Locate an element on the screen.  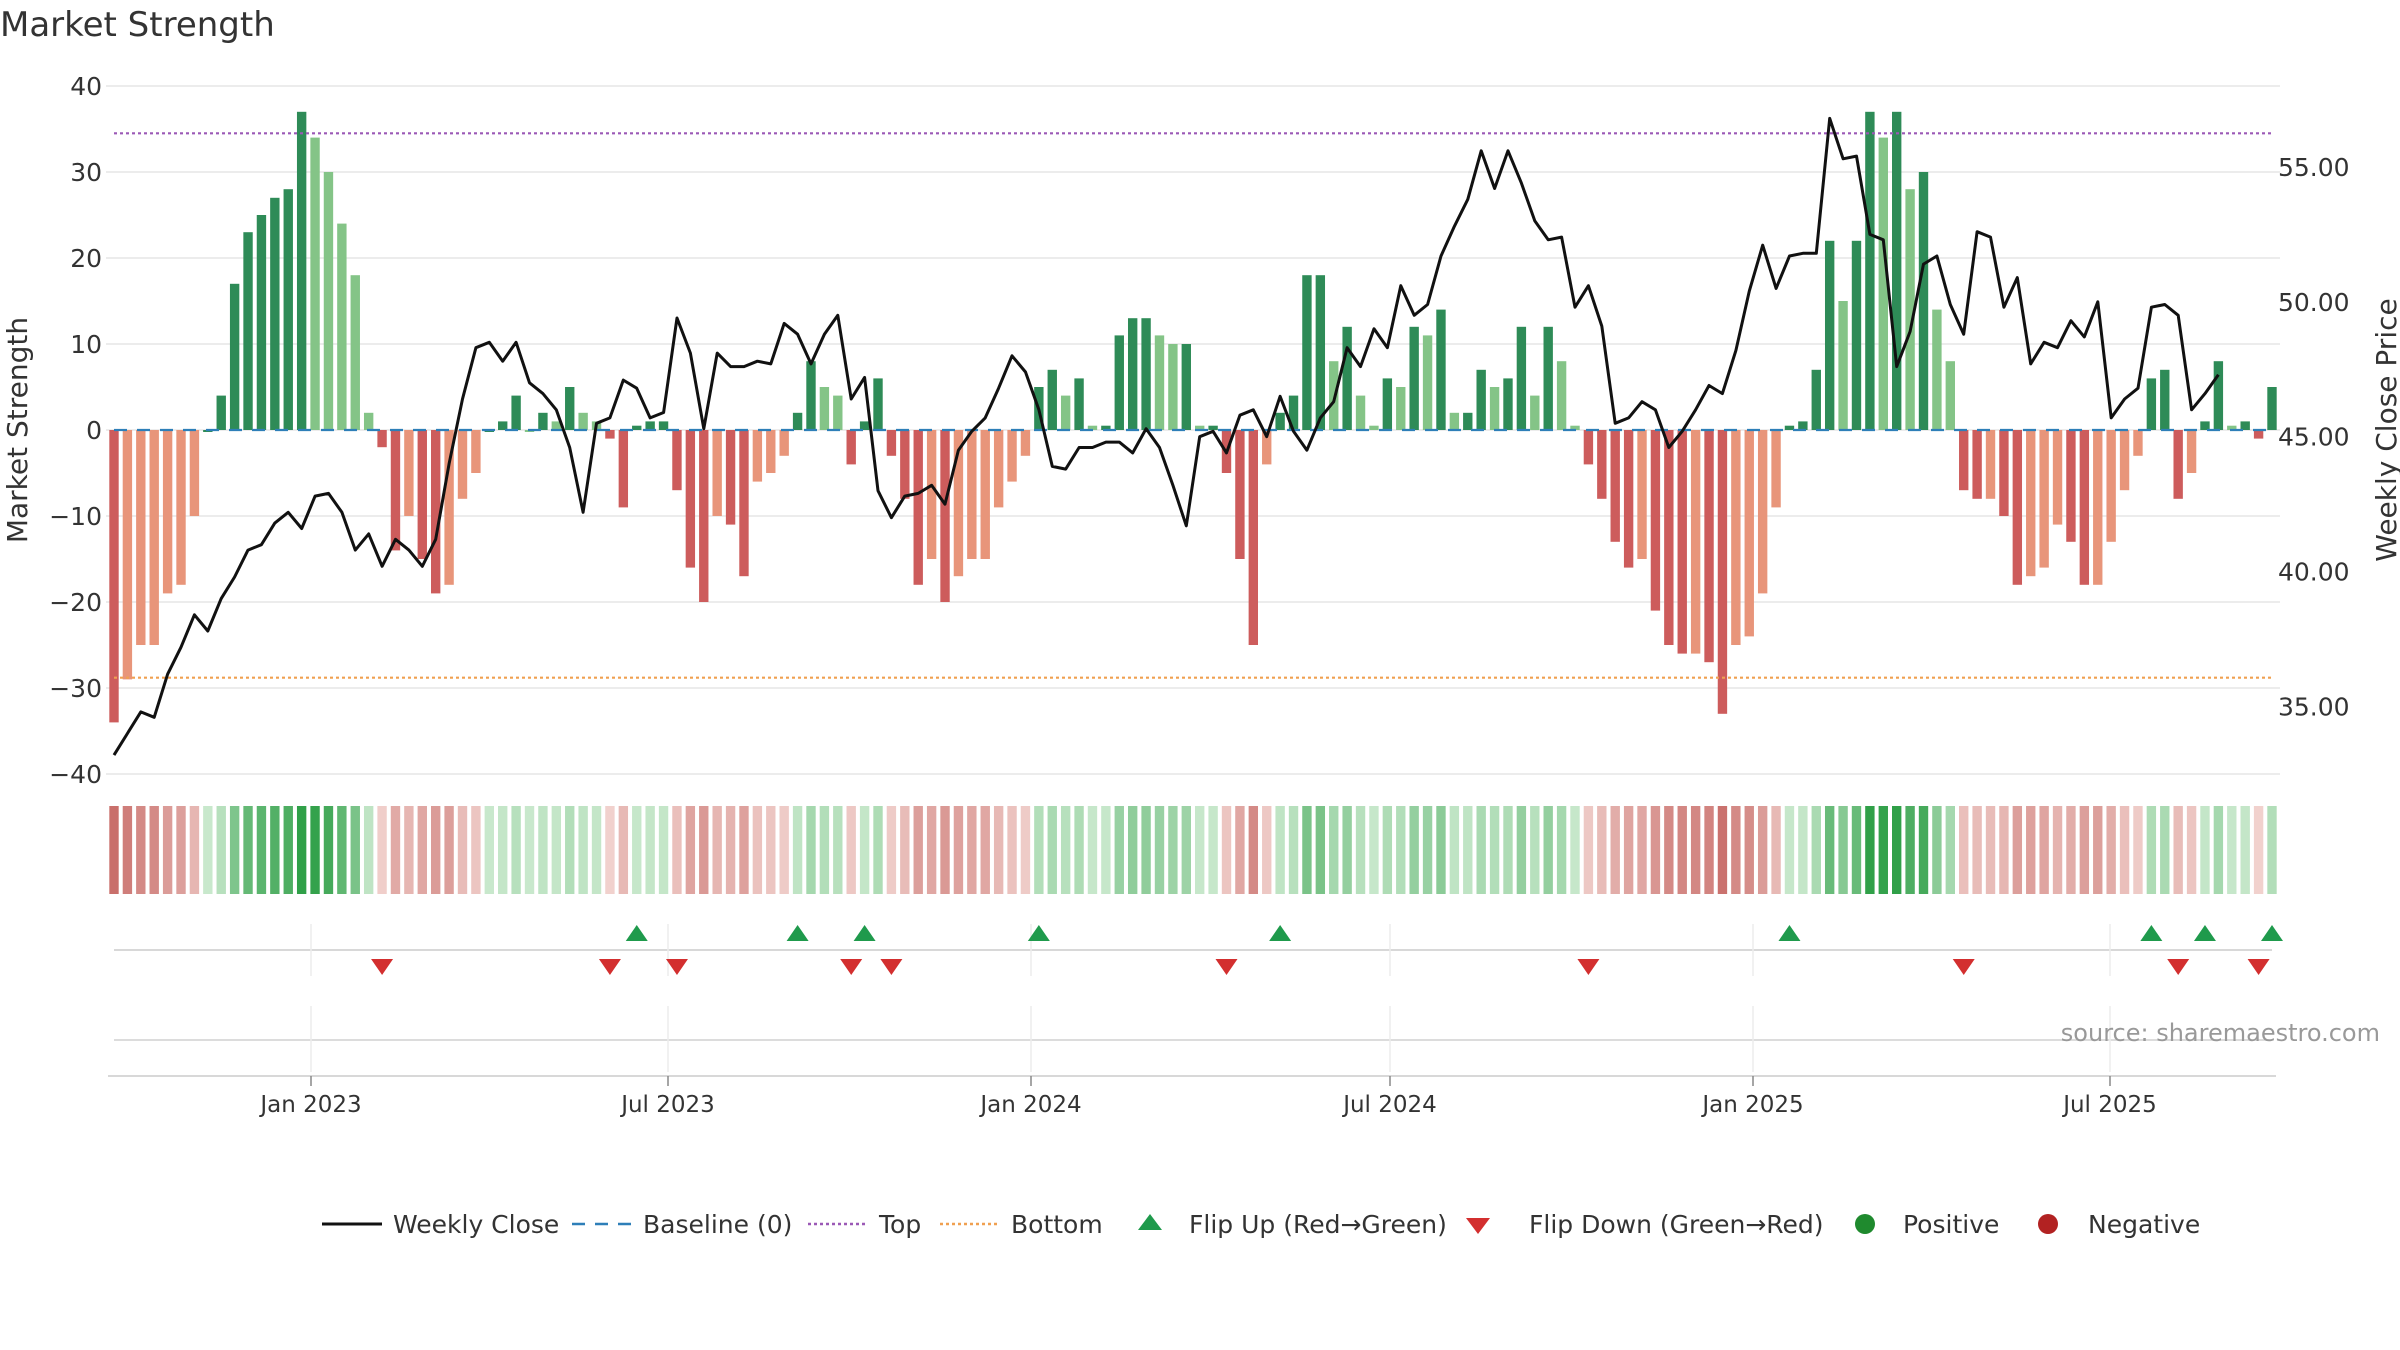
y-tick-label: 0 is located at coordinates (94, 430).